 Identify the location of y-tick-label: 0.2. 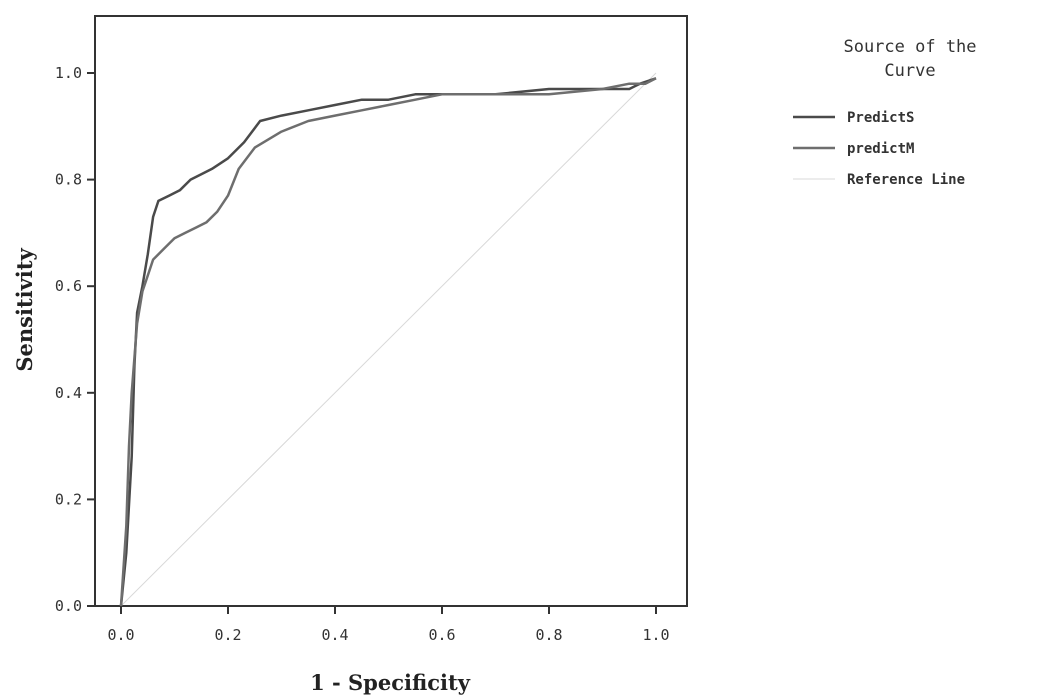
(68, 499).